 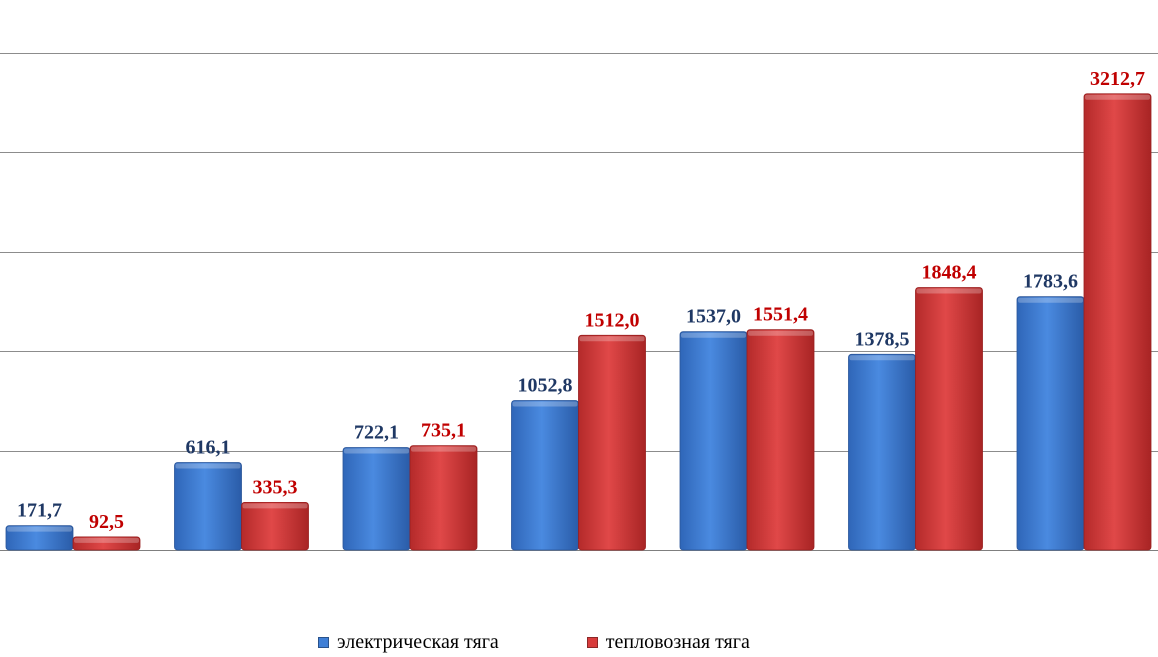 What do you see at coordinates (612, 320) in the screenshot?
I see `data-label-diesel-4: 1512,0` at bounding box center [612, 320].